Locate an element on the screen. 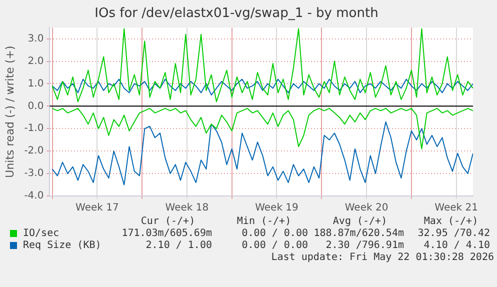 This screenshot has height=287, width=497. chart-title: IOs for /dev/elastx01-vg/swap_1 - by month is located at coordinates (236, 14).